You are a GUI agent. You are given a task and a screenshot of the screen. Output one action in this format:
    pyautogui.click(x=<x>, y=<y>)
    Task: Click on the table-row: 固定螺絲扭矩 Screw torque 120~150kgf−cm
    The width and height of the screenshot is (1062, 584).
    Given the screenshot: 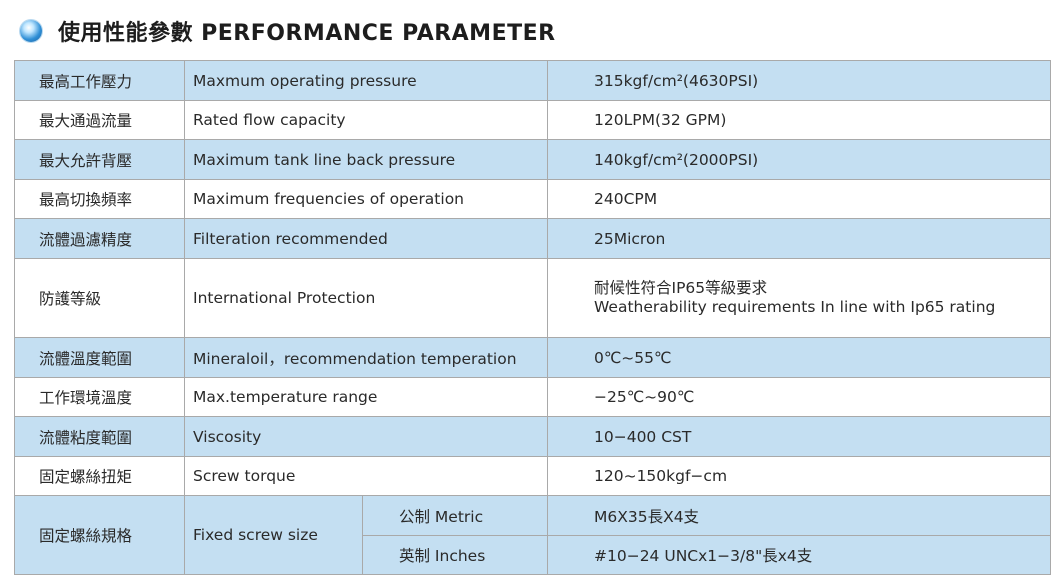 What is the action you would take?
    pyautogui.click(x=532, y=476)
    